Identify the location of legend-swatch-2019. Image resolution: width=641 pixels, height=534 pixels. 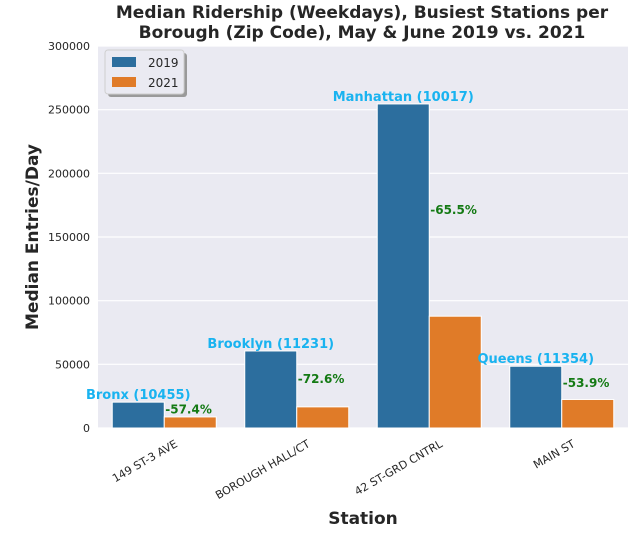
(124, 62).